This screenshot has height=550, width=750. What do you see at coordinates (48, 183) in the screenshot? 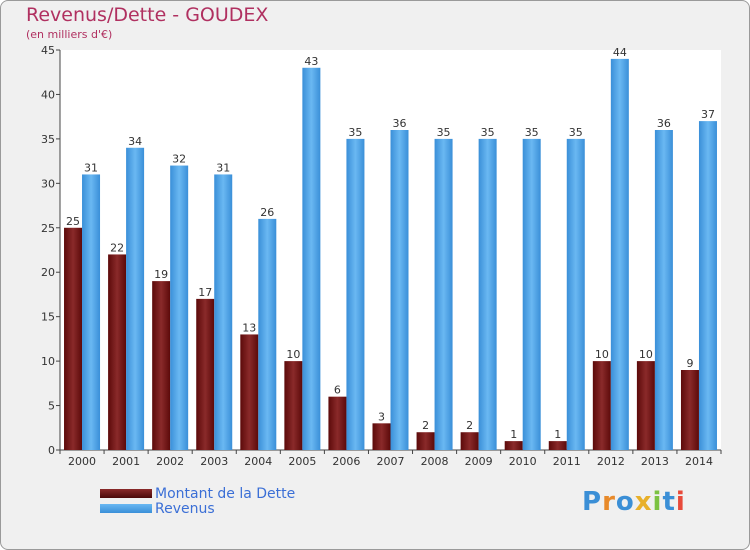
I see `y-tick-label: 30` at bounding box center [48, 183].